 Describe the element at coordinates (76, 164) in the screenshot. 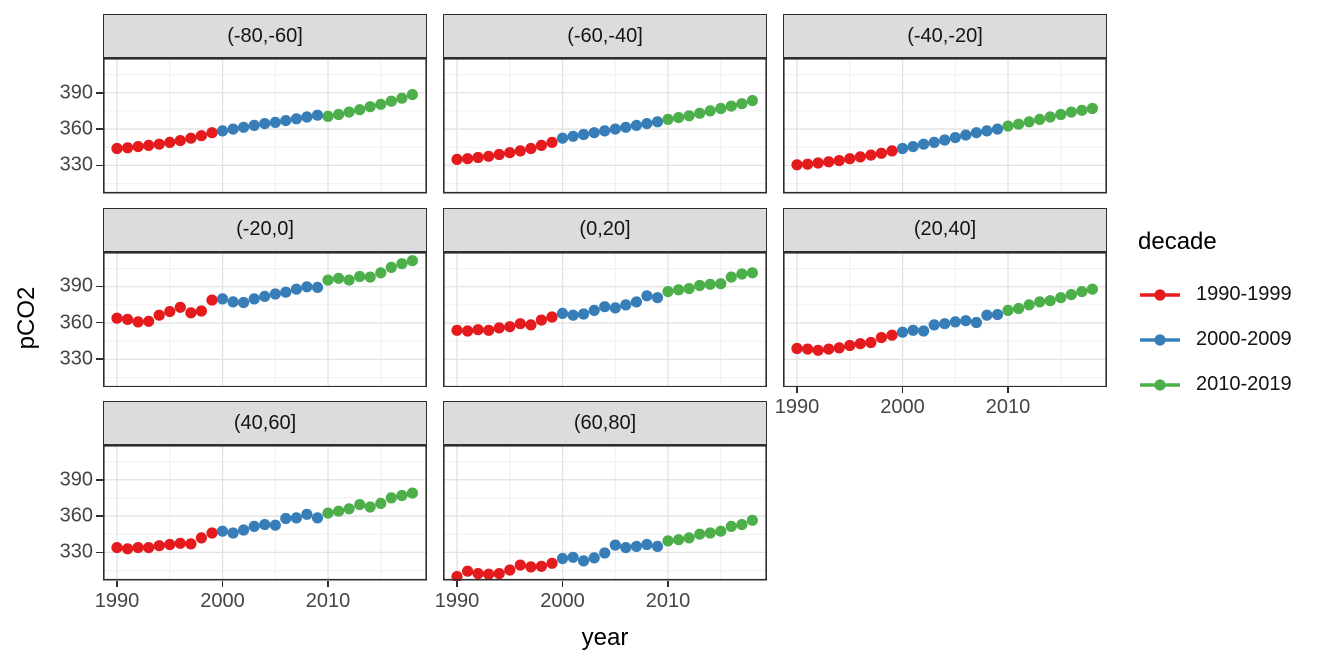

I see `y-tick-label: 330` at that location.